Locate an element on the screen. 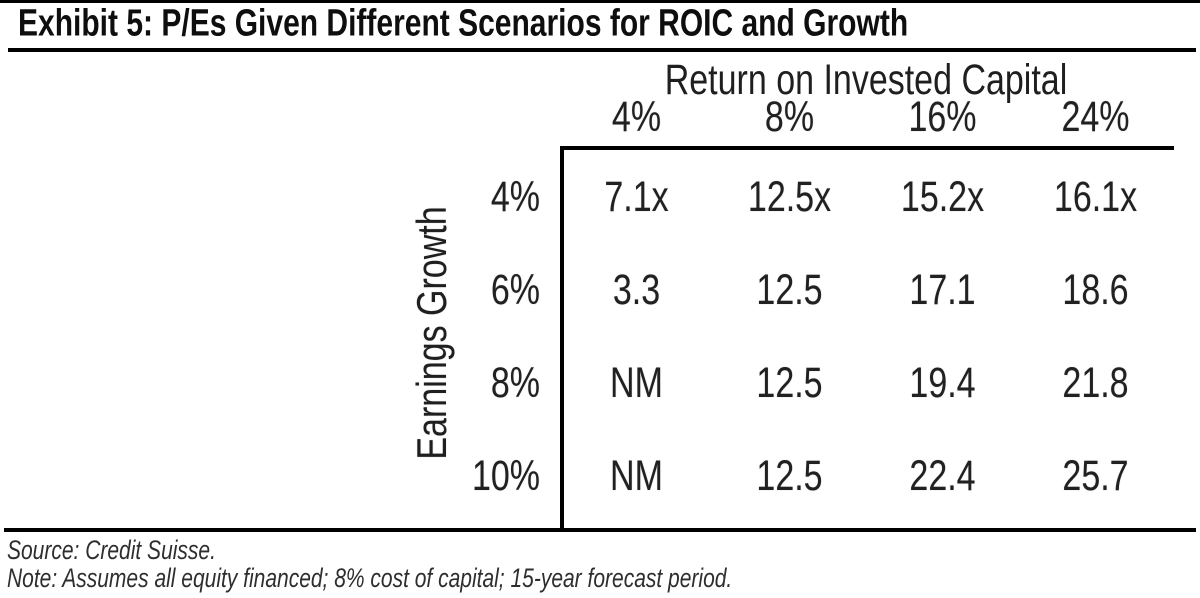 This screenshot has height=598, width=1200. source-line: Source: Credit Suisse. is located at coordinates (111, 550).